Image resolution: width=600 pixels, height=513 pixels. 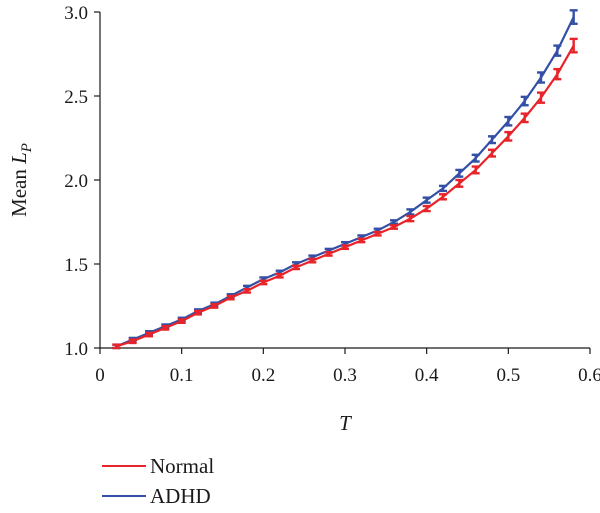 What do you see at coordinates (76, 13) in the screenshot?
I see `y-tick-label: 3.0` at bounding box center [76, 13].